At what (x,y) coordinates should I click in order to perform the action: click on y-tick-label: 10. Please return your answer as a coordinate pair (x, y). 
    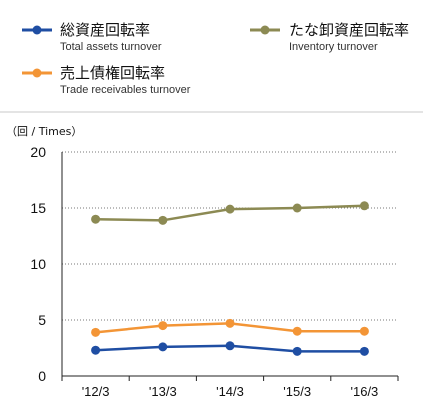
    Looking at the image, I should click on (38, 264).